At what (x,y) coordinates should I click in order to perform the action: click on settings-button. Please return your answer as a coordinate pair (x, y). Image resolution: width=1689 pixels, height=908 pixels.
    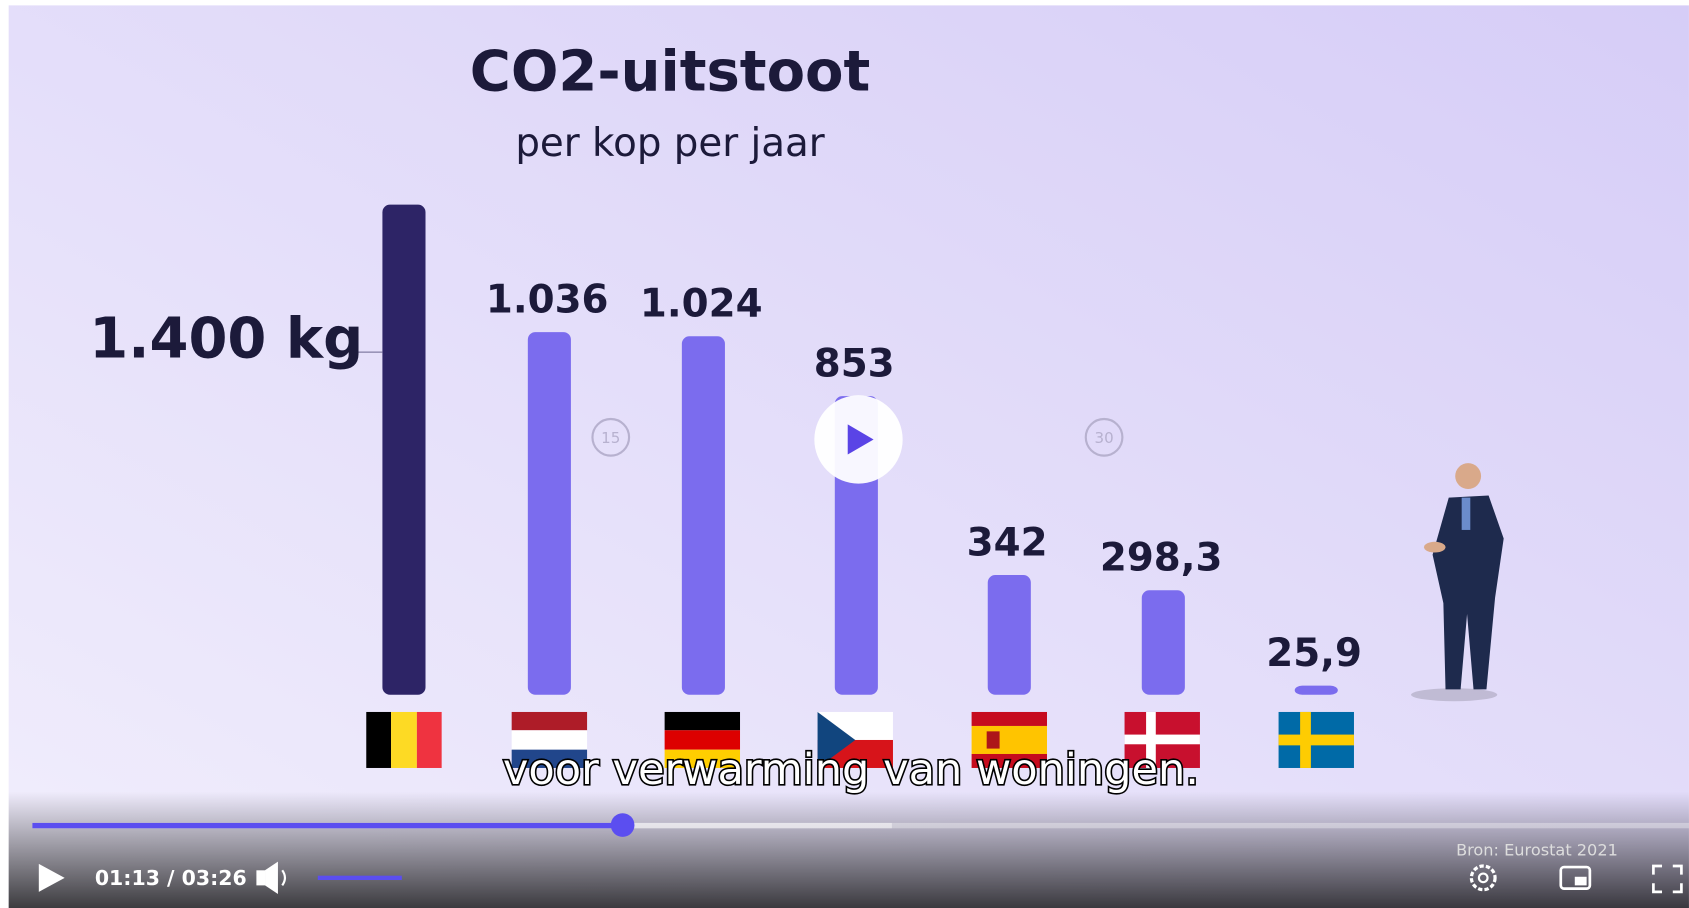
    Looking at the image, I should click on (1483, 878).